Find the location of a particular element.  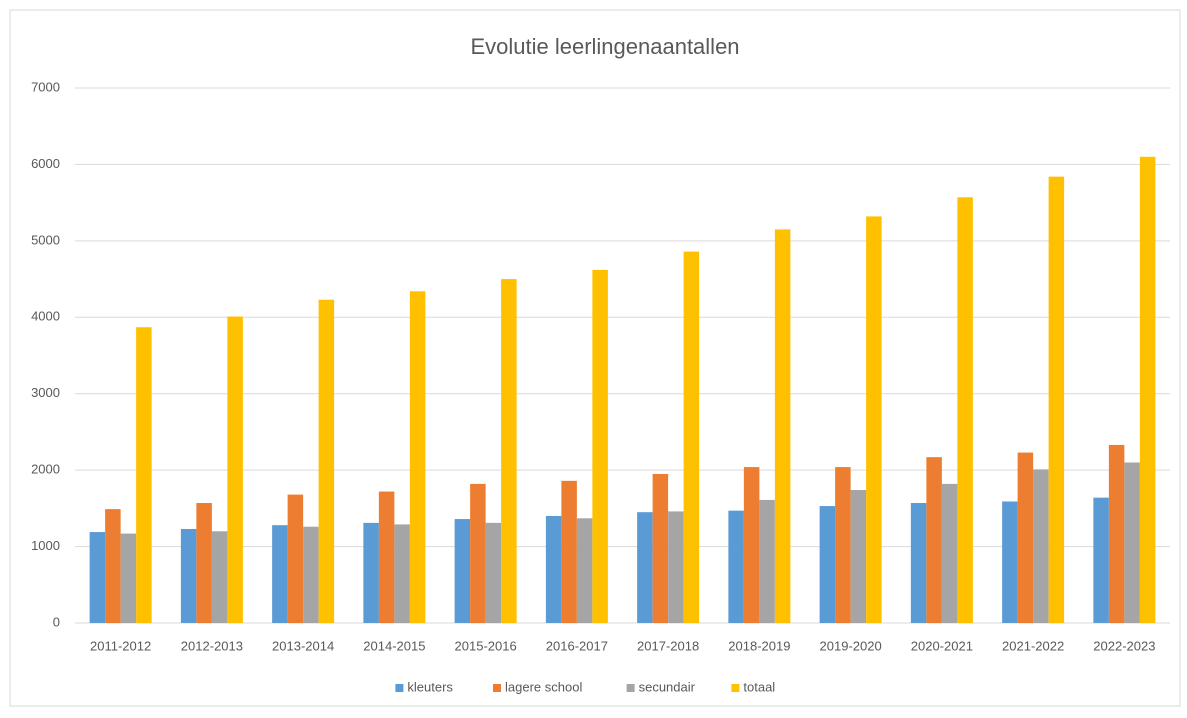

x-tick-label: 2019-2020 is located at coordinates (851, 645).